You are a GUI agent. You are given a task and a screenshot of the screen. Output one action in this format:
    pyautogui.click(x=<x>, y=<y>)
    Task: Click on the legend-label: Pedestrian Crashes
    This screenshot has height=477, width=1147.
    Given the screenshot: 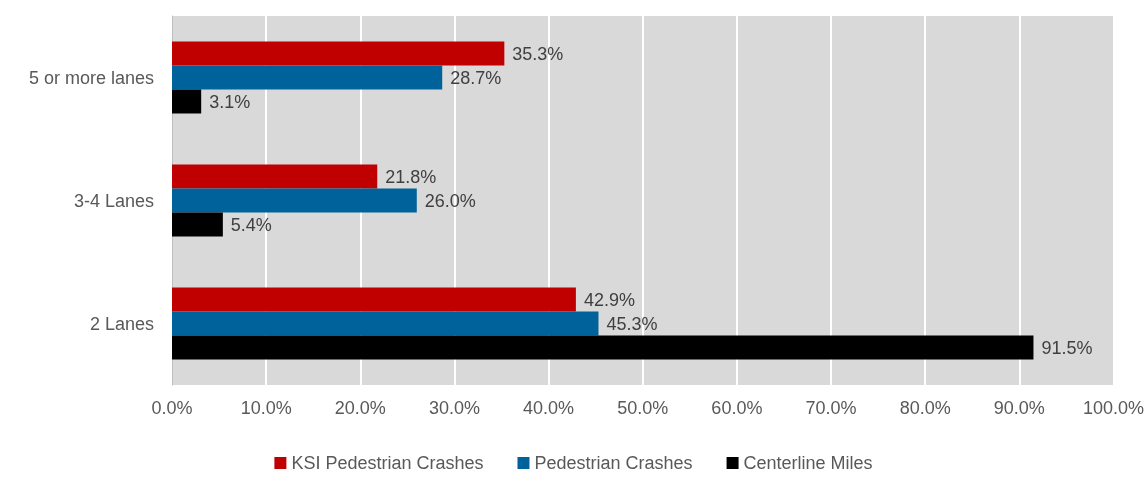 What is the action you would take?
    pyautogui.click(x=613, y=463)
    